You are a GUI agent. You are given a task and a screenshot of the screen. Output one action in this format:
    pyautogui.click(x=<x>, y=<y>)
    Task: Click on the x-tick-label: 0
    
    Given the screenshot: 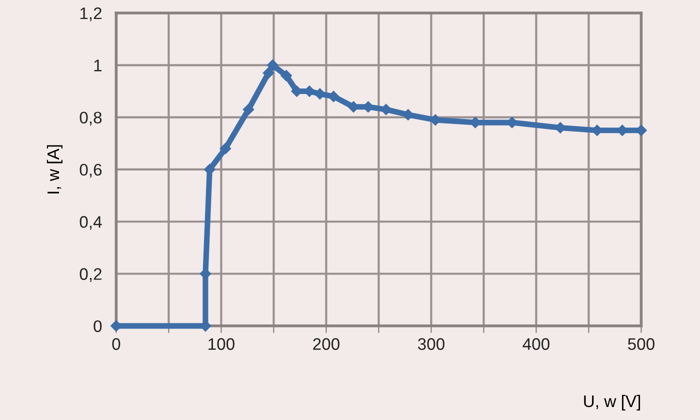 What is the action you would take?
    pyautogui.click(x=116, y=344)
    